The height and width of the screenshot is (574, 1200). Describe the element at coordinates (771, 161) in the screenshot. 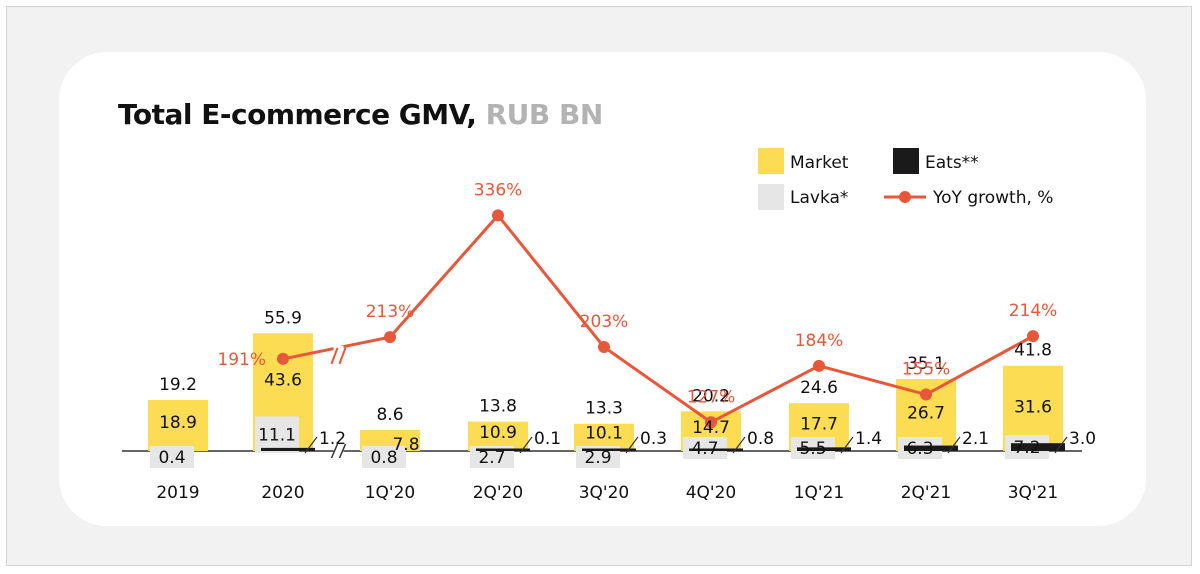

I see `legend-swatch-market` at that location.